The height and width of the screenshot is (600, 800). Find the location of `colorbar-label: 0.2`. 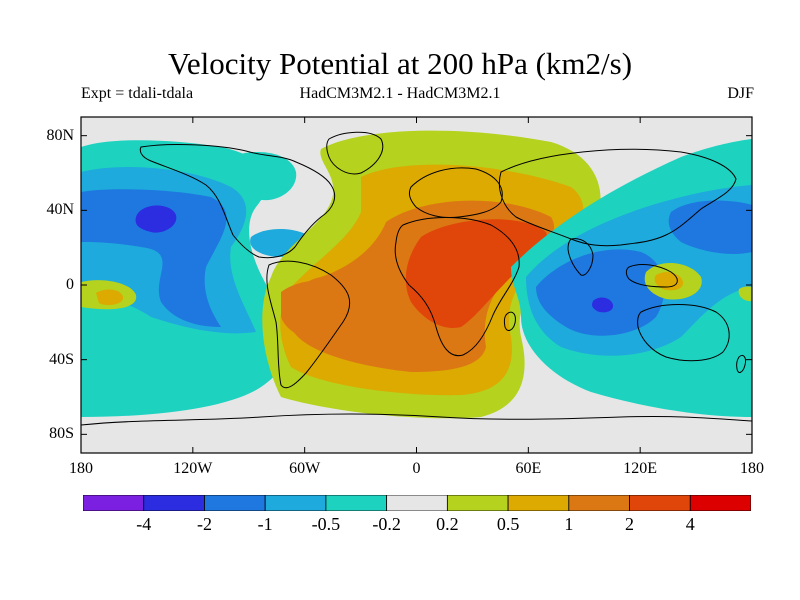

colorbar-label: 0.2 is located at coordinates (447, 524).